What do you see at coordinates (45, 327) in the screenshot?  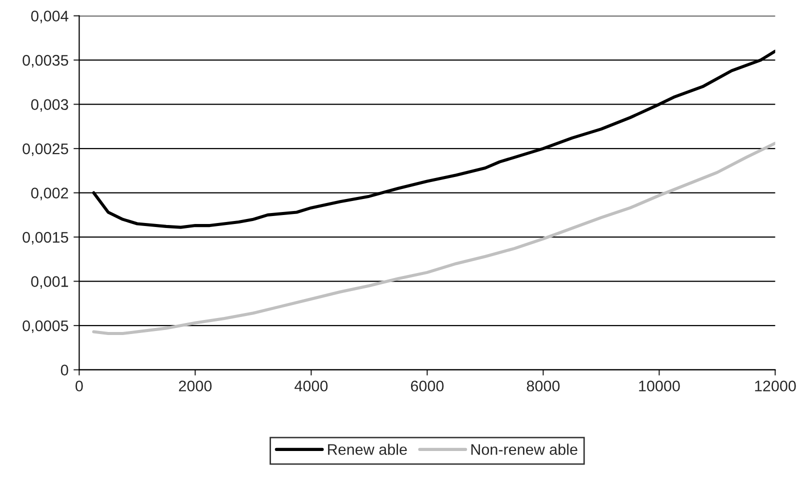 I see `y-tick-label: 0,0005` at bounding box center [45, 327].